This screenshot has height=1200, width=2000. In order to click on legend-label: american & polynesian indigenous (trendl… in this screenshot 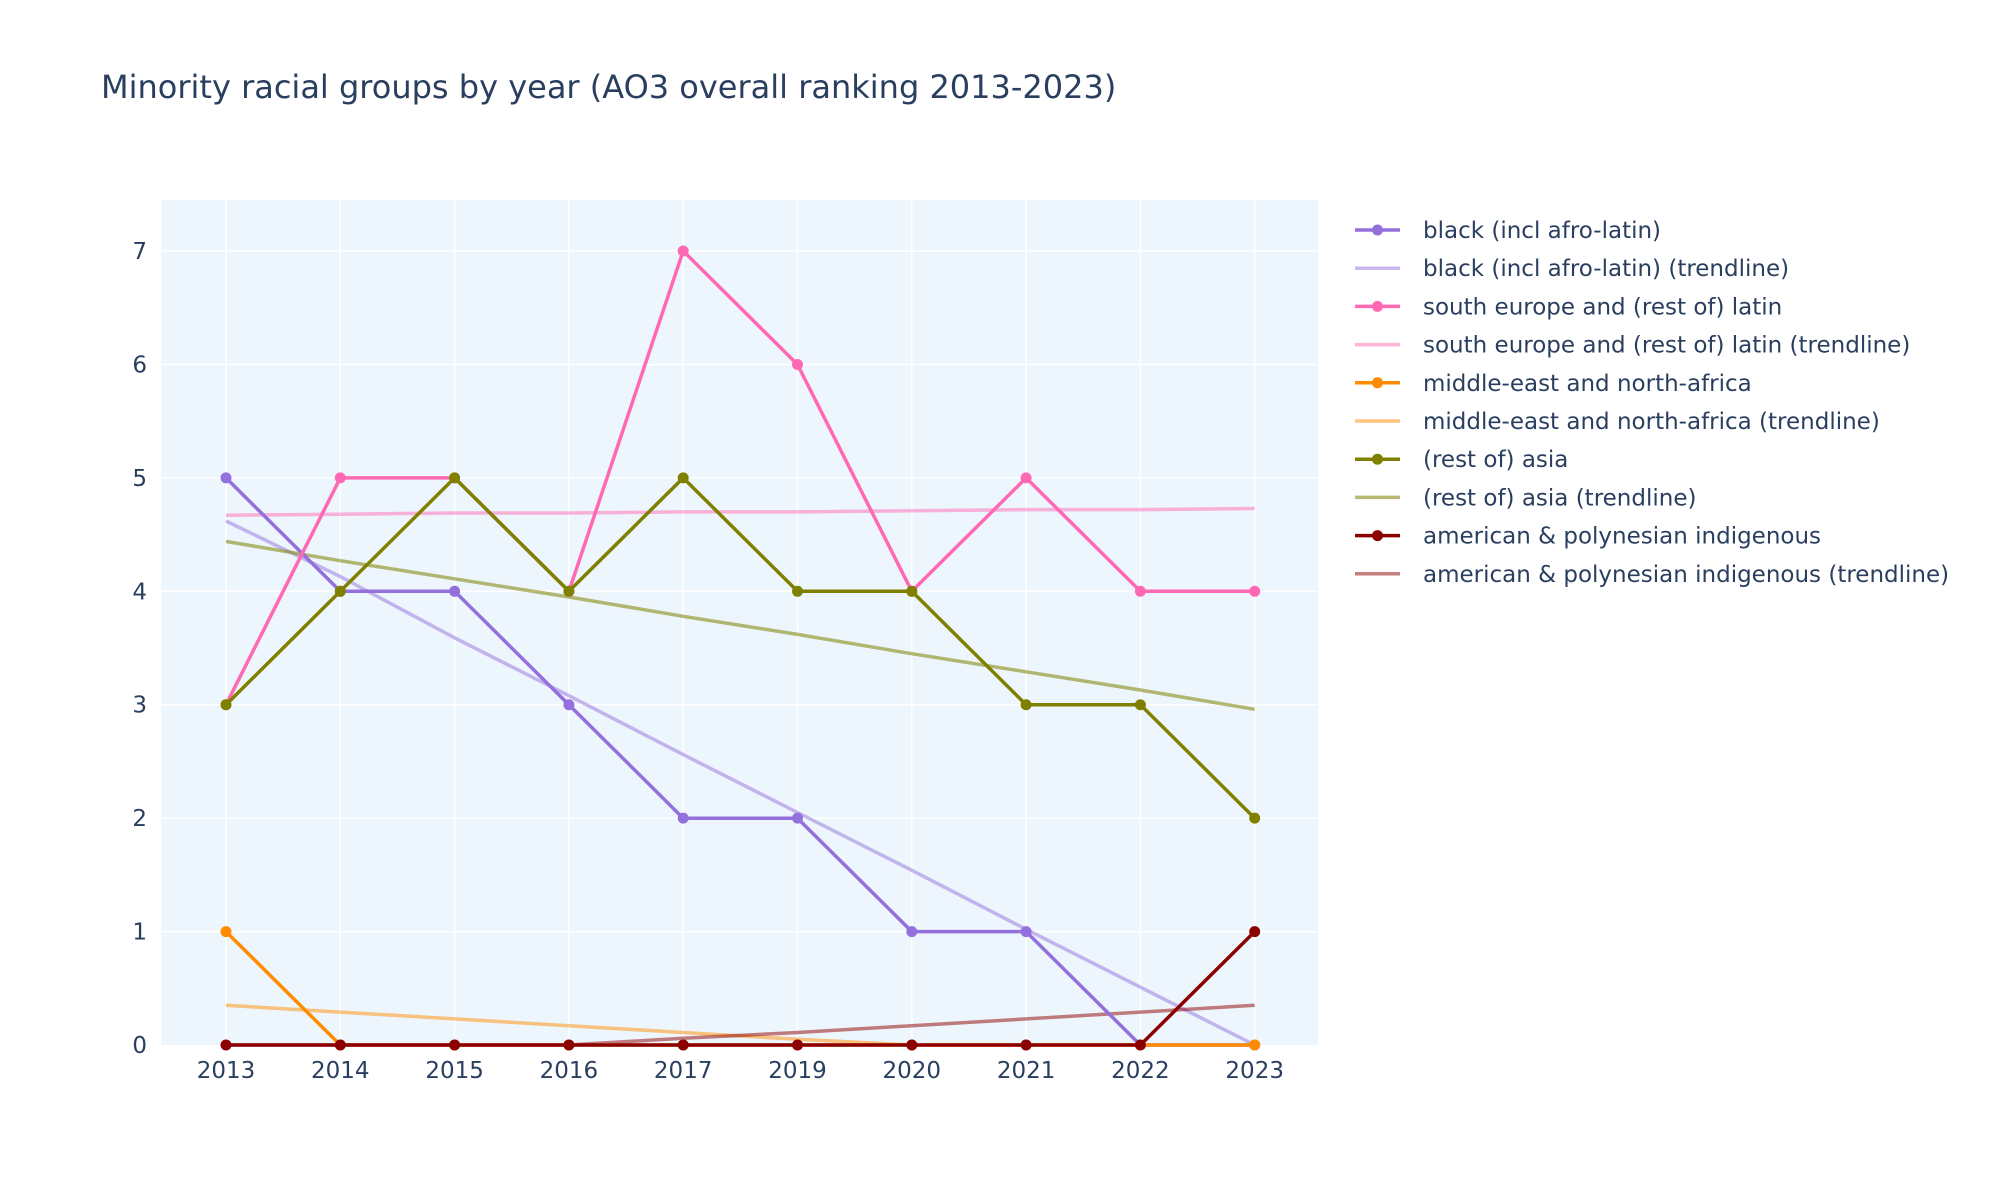, I will do `click(1686, 575)`.